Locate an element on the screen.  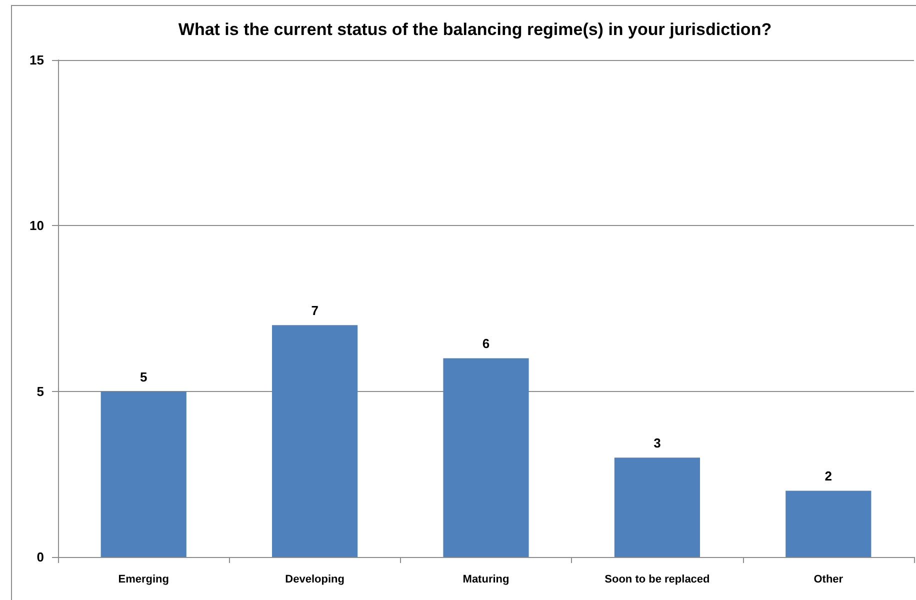
chart-title: What is the current status of the balancing regime(s) in your jurisdiction? is located at coordinates (475, 29).